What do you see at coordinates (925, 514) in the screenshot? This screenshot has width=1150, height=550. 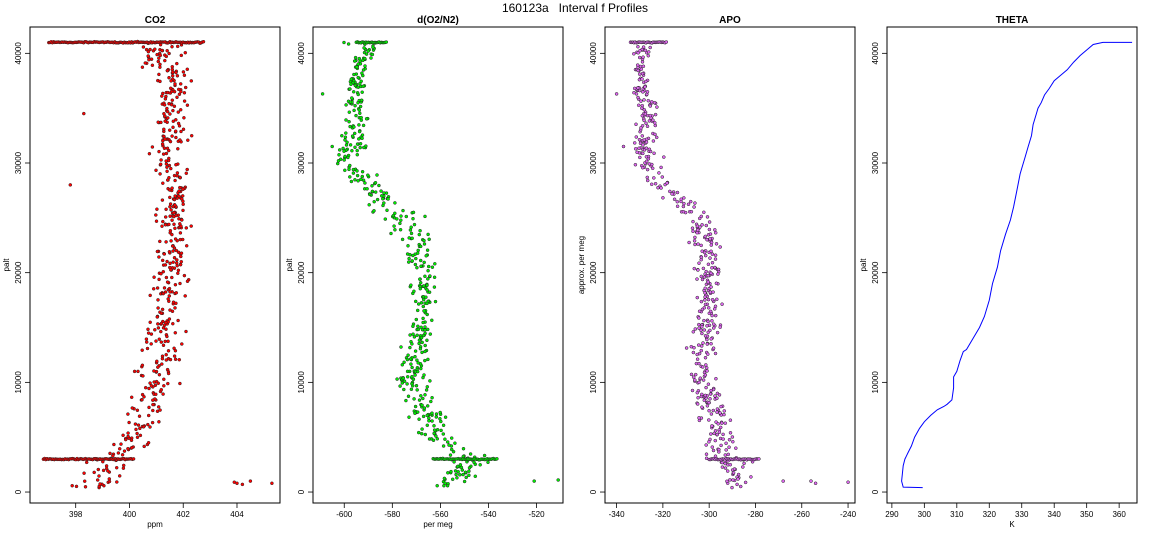 I see `x-tick-label: 300` at bounding box center [925, 514].